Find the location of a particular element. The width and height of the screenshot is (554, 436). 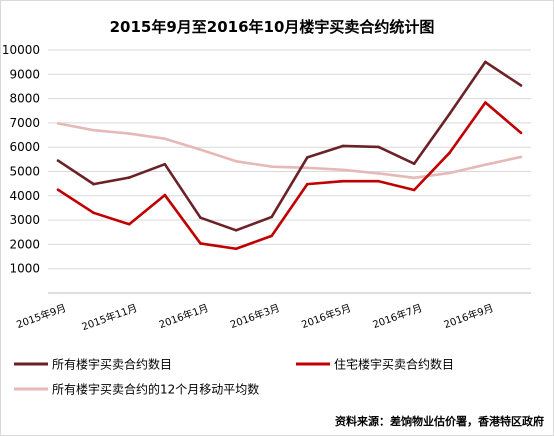

legend-label: 所有楼宇买卖合约数目 is located at coordinates (112, 364).